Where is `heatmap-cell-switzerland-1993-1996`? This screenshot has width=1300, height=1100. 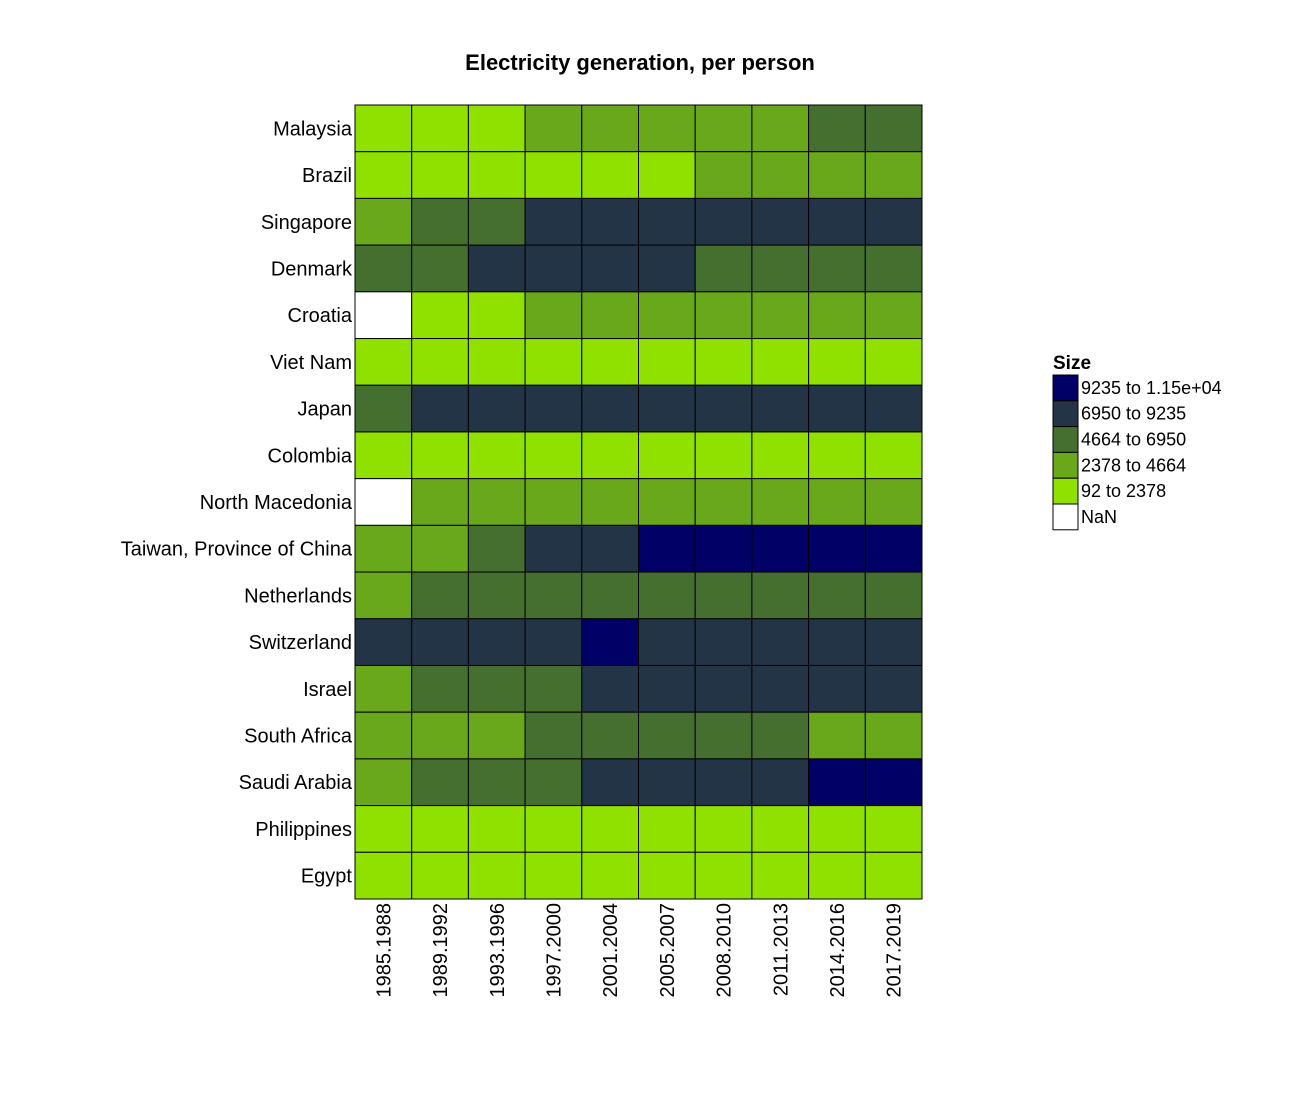
heatmap-cell-switzerland-1993-1996 is located at coordinates (496, 642).